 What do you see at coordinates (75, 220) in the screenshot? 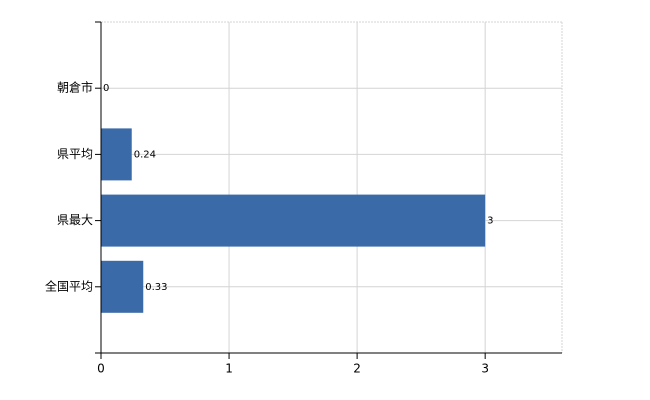
I see `y-tick-label: 県最大` at bounding box center [75, 220].